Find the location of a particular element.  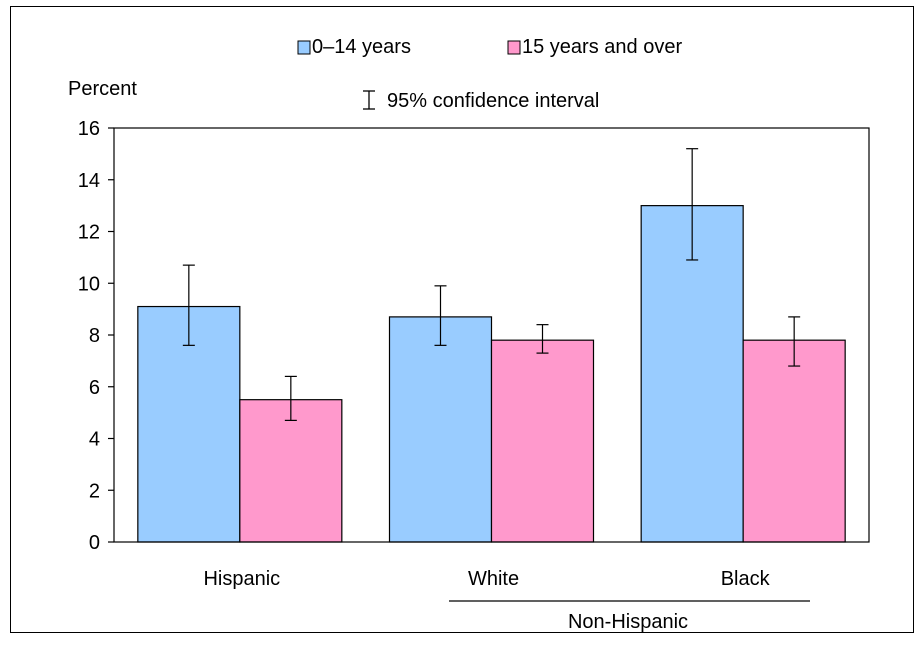

y-tick-label: 0 is located at coordinates (94, 543).